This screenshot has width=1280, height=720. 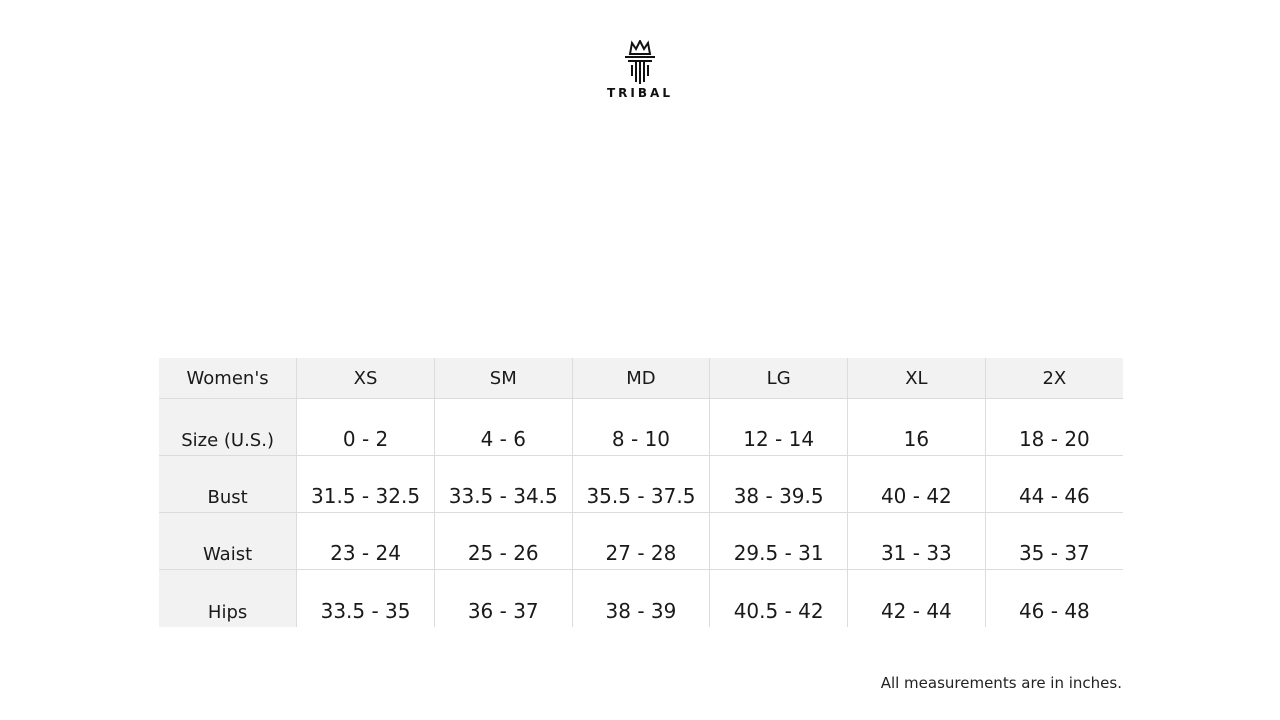 What do you see at coordinates (779, 541) in the screenshot?
I see `table-cell: 29.5 - 31` at bounding box center [779, 541].